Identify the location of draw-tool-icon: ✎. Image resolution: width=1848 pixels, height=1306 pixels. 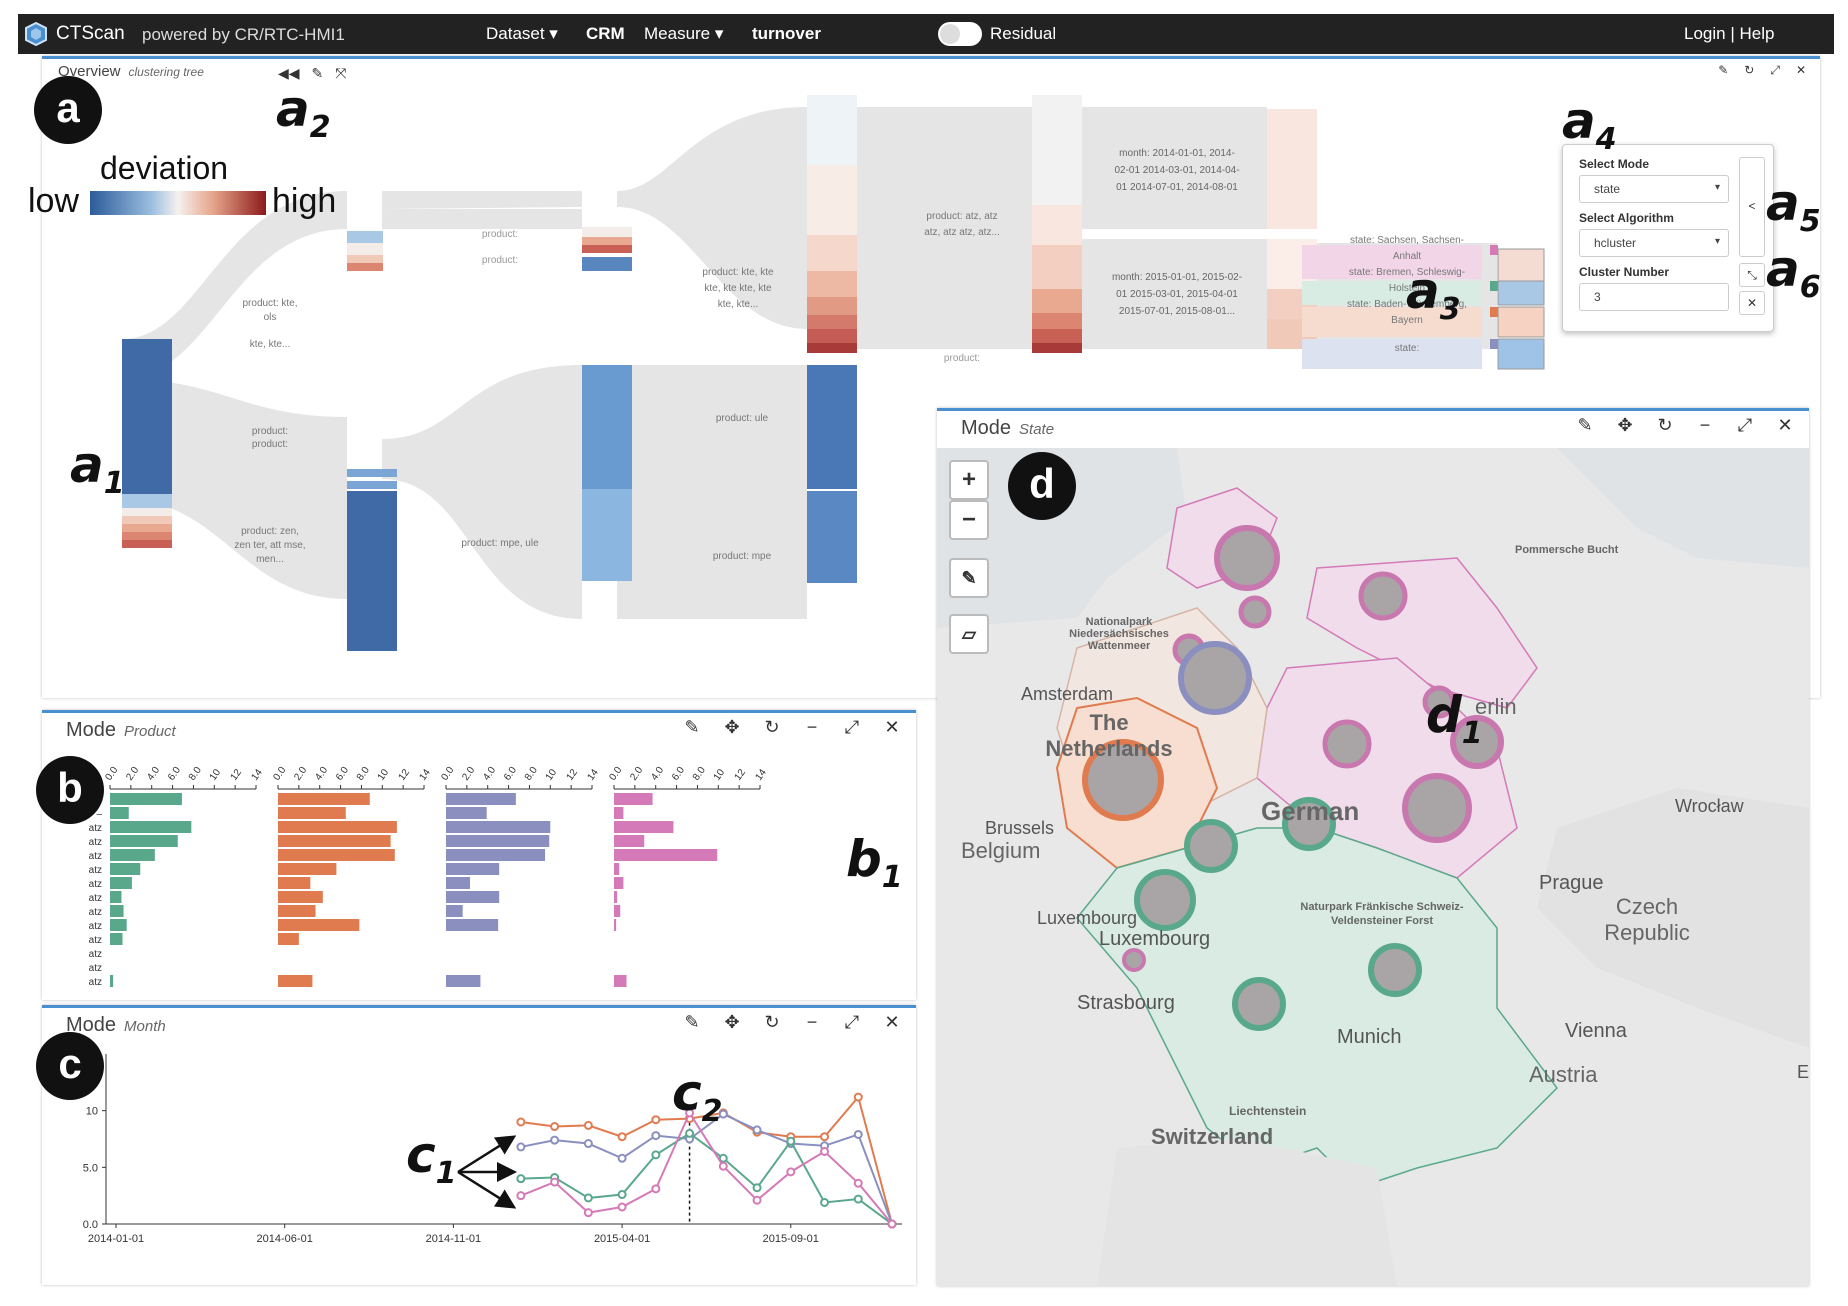
(969, 578).